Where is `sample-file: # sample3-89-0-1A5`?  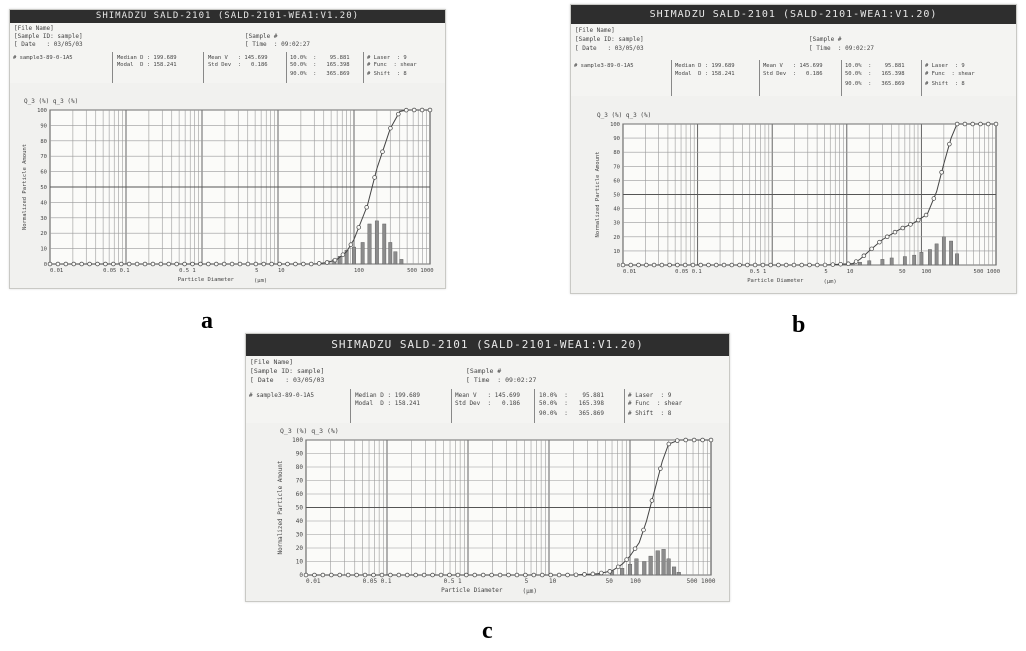 sample-file: # sample3-89-0-1A5 is located at coordinates (282, 395).